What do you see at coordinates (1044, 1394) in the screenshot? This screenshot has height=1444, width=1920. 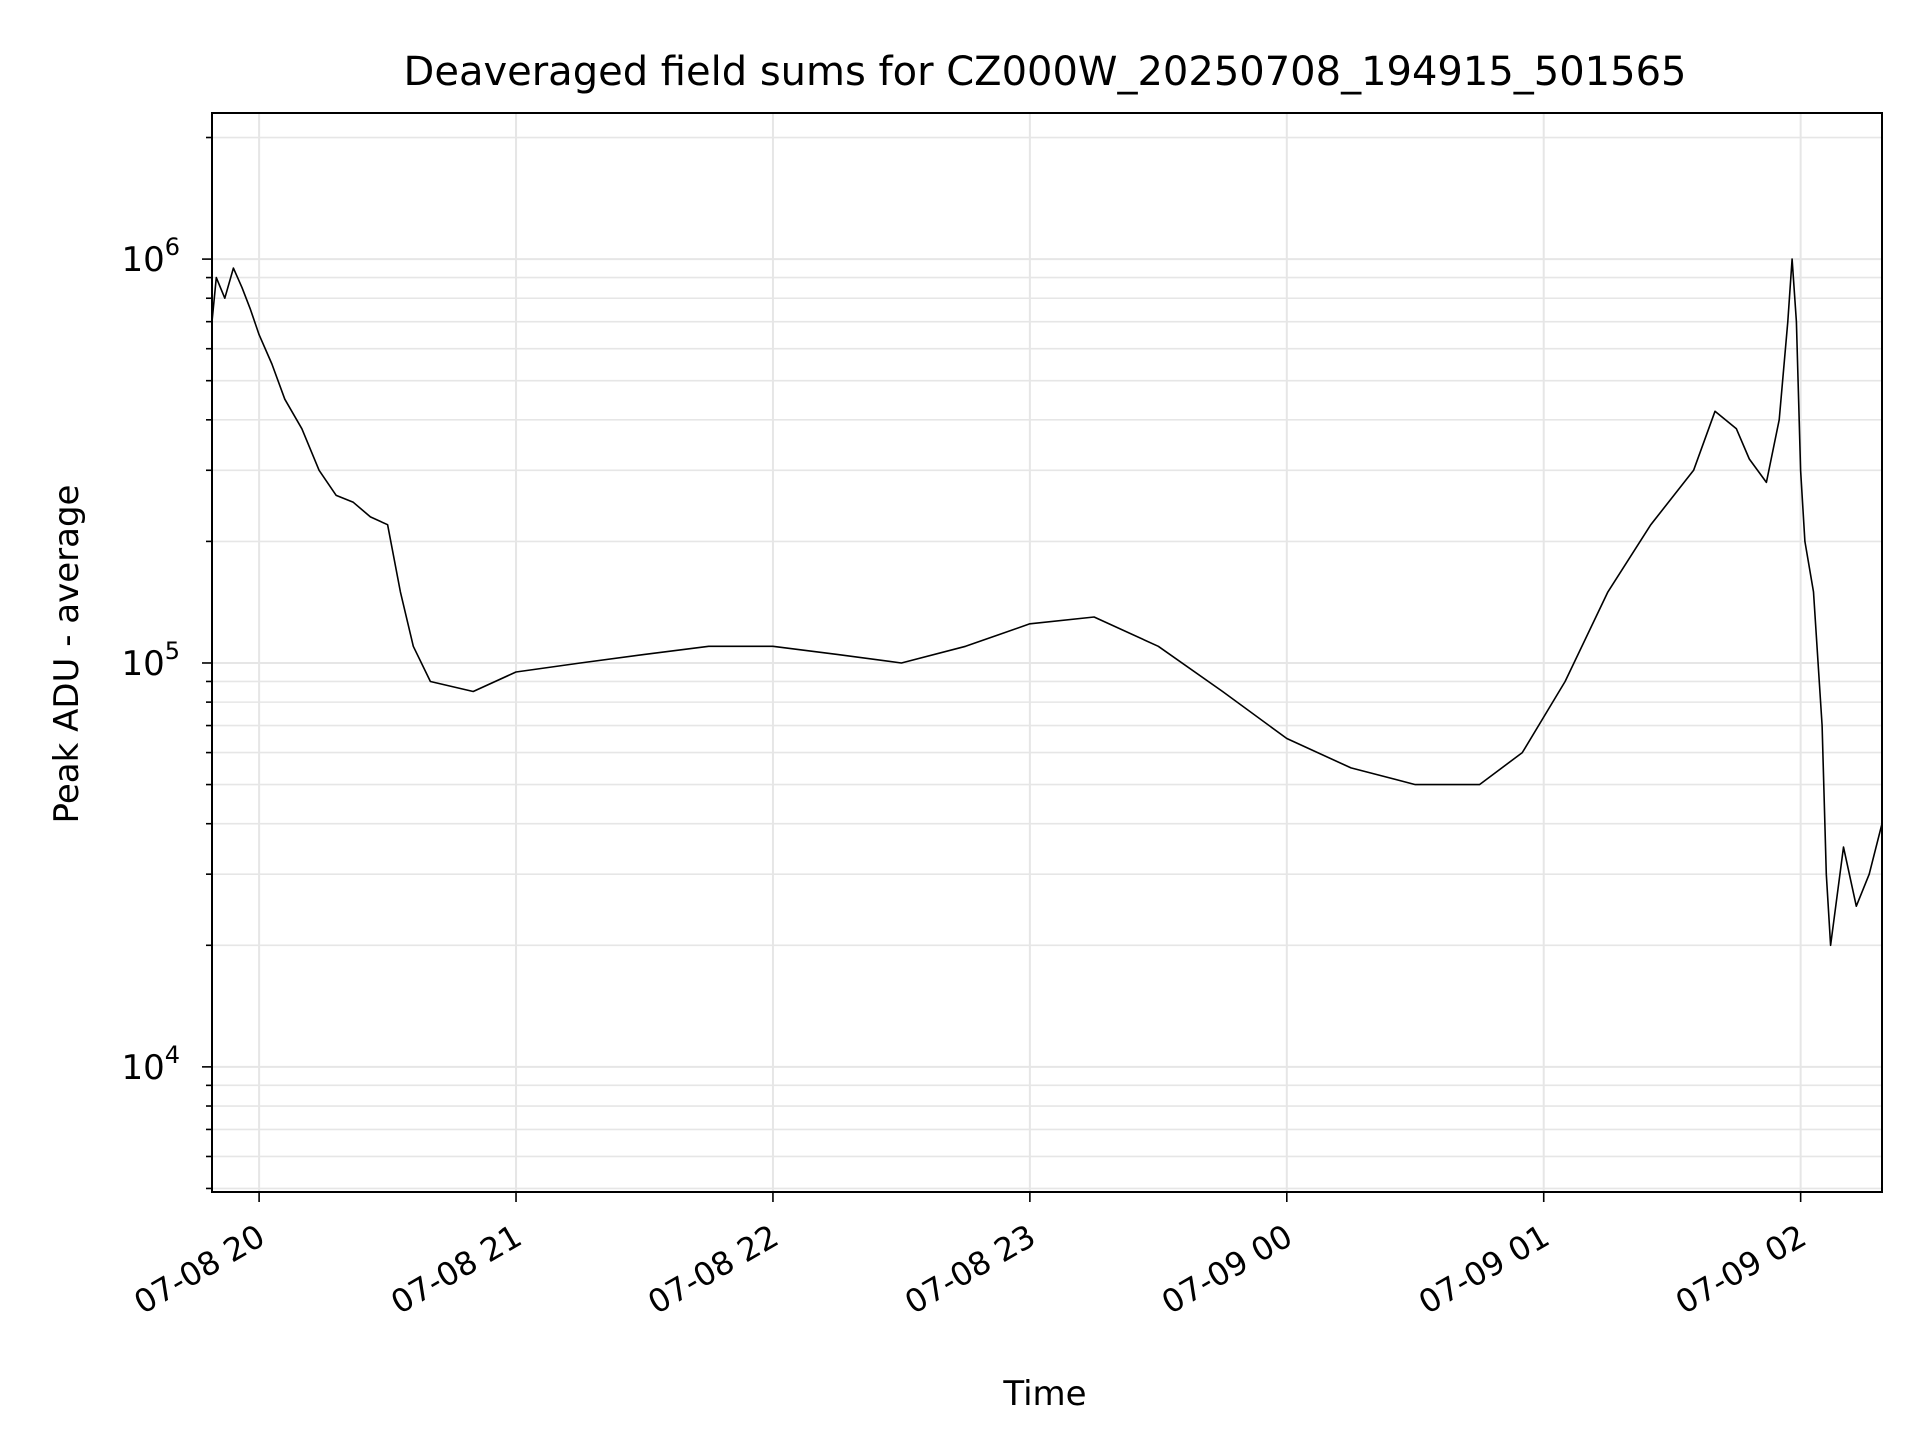 I see `x-axis-label: Time` at bounding box center [1044, 1394].